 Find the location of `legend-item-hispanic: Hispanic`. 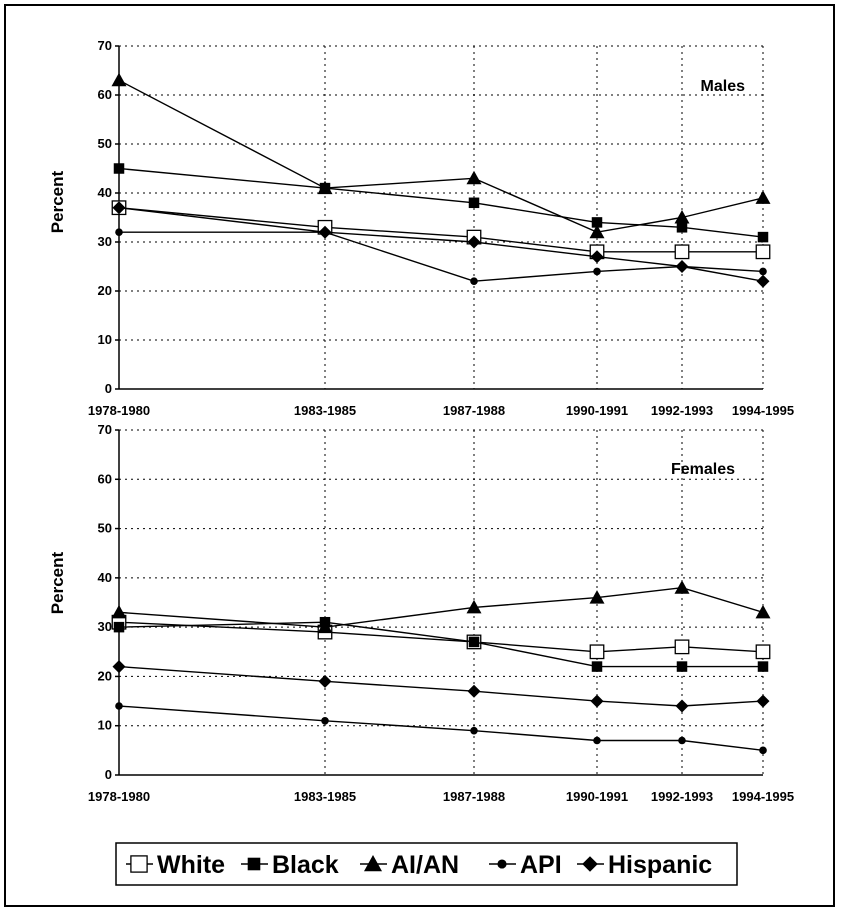

legend-item-hispanic: Hispanic is located at coordinates (644, 865).